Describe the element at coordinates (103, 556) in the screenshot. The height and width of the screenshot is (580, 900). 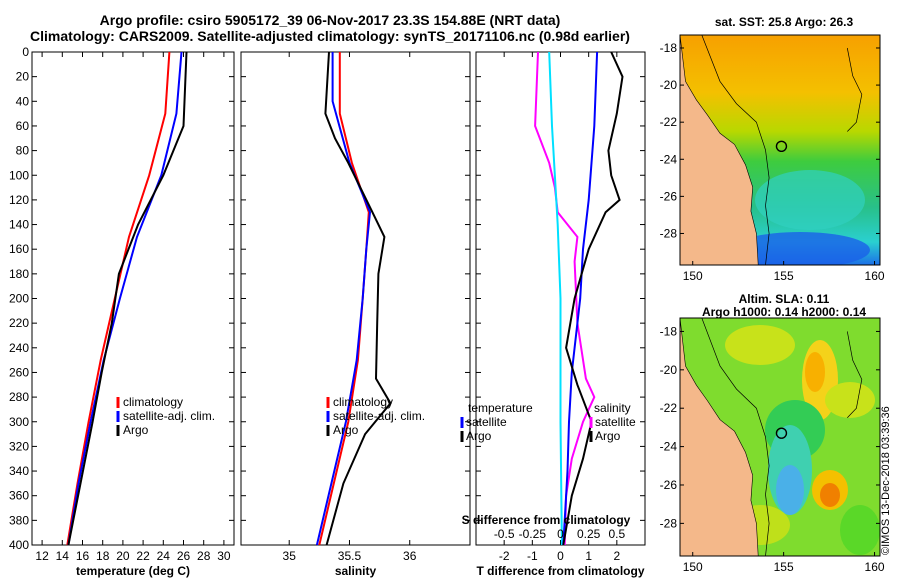
I see `x-tick-label: 18` at that location.